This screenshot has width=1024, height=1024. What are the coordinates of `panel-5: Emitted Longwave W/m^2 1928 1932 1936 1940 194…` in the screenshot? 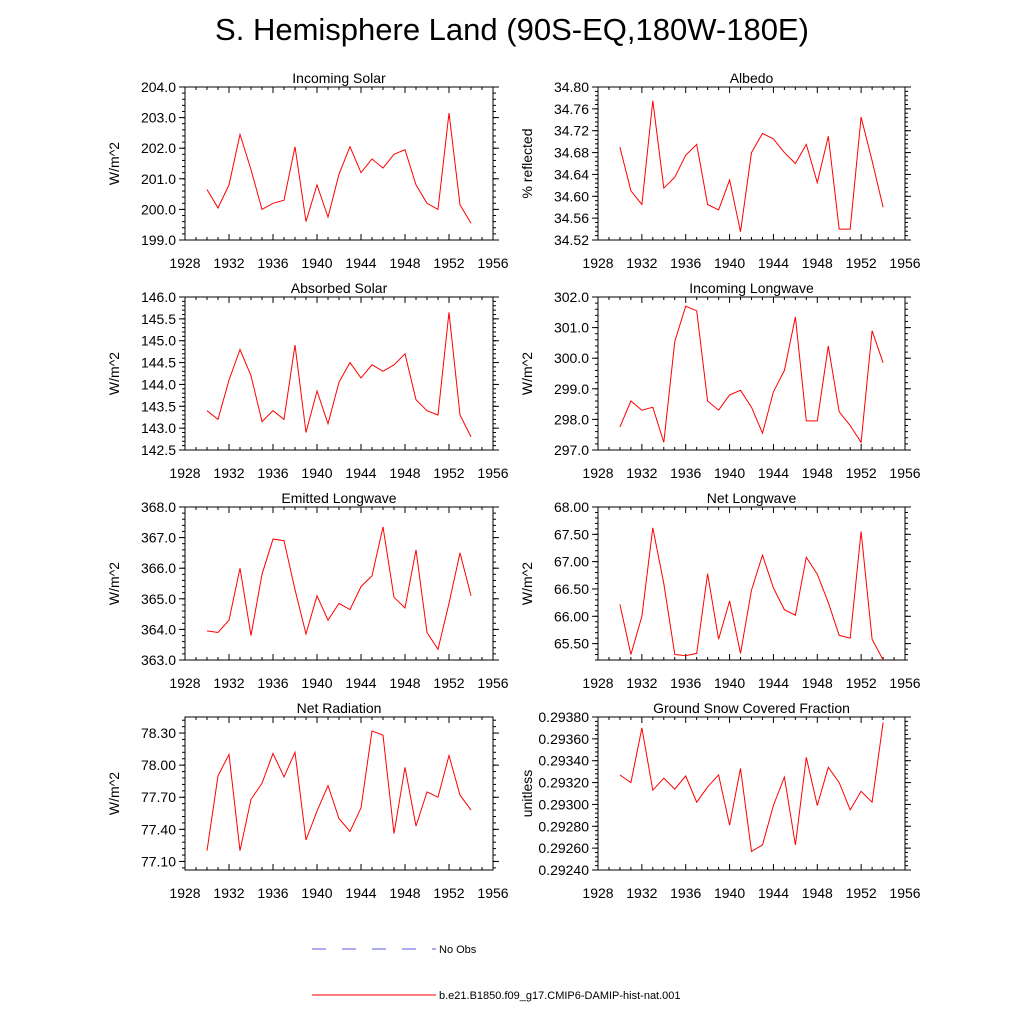 It's located at (307, 590).